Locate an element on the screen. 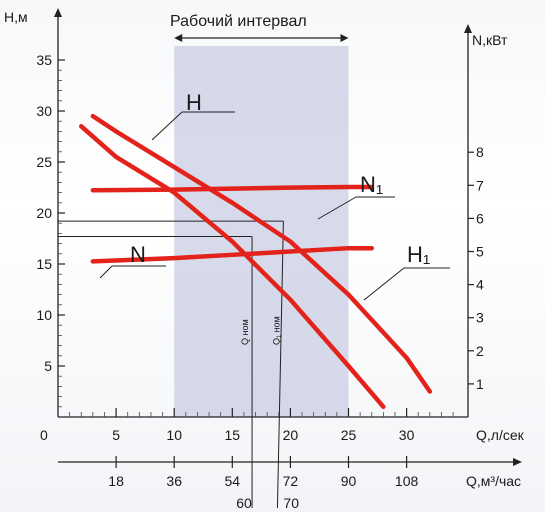 The width and height of the screenshot is (545, 517). x-axis-m3h-tick-label: 18 is located at coordinates (116, 481).